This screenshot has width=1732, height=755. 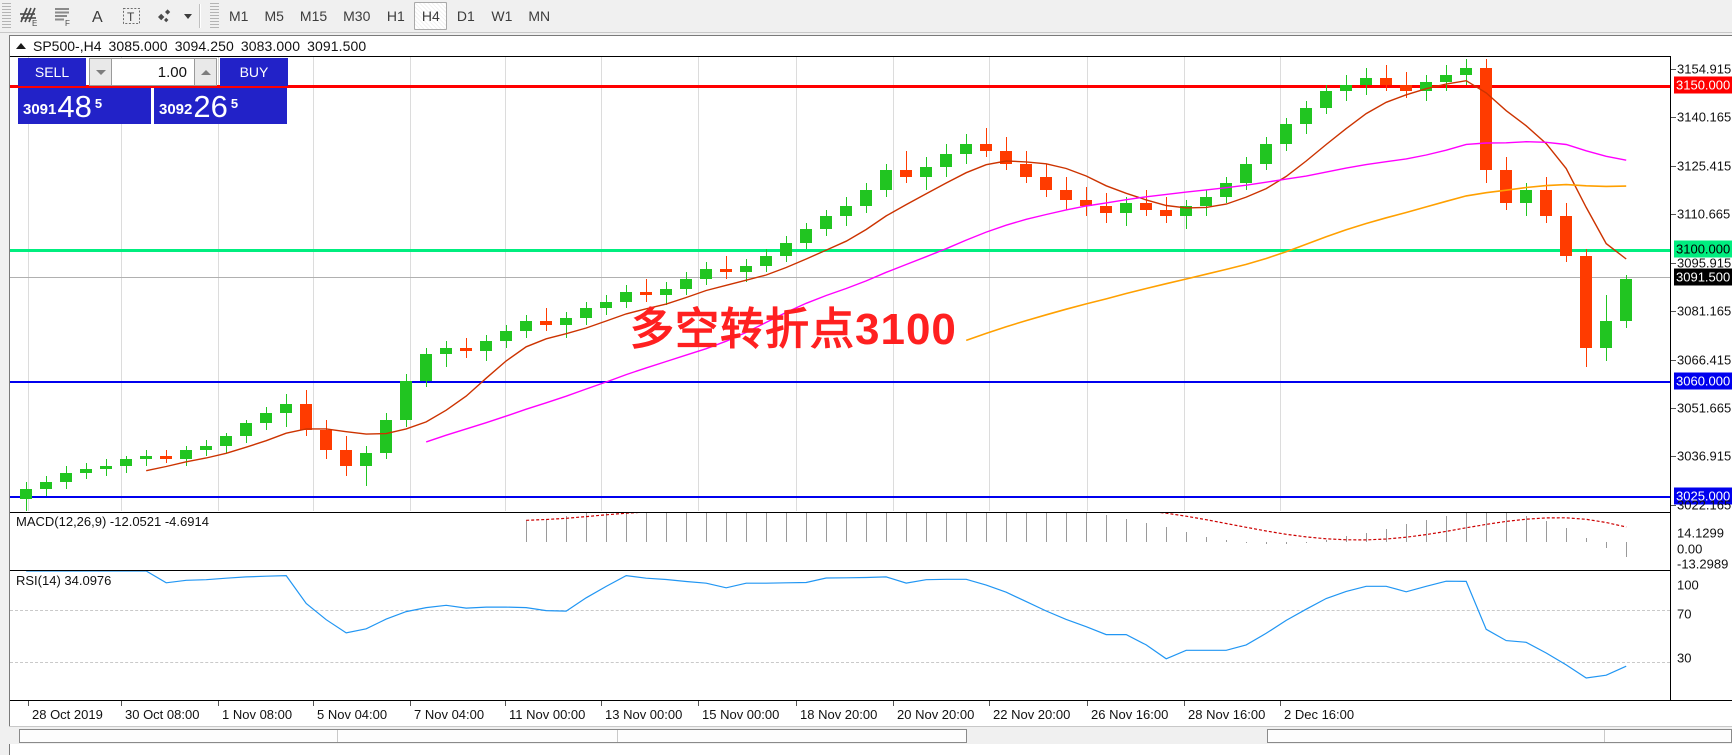 What do you see at coordinates (64, 16) in the screenshot?
I see `crosshair-grid-icon: F` at bounding box center [64, 16].